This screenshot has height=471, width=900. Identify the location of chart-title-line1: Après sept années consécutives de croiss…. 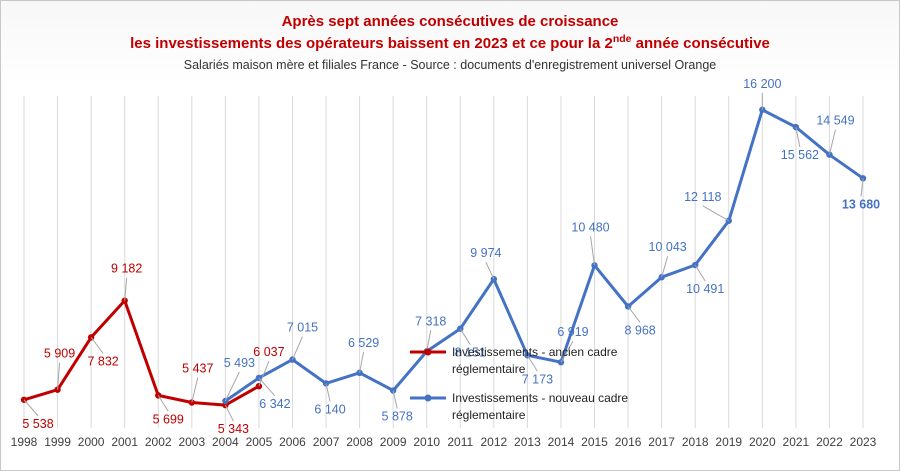
(450, 21).